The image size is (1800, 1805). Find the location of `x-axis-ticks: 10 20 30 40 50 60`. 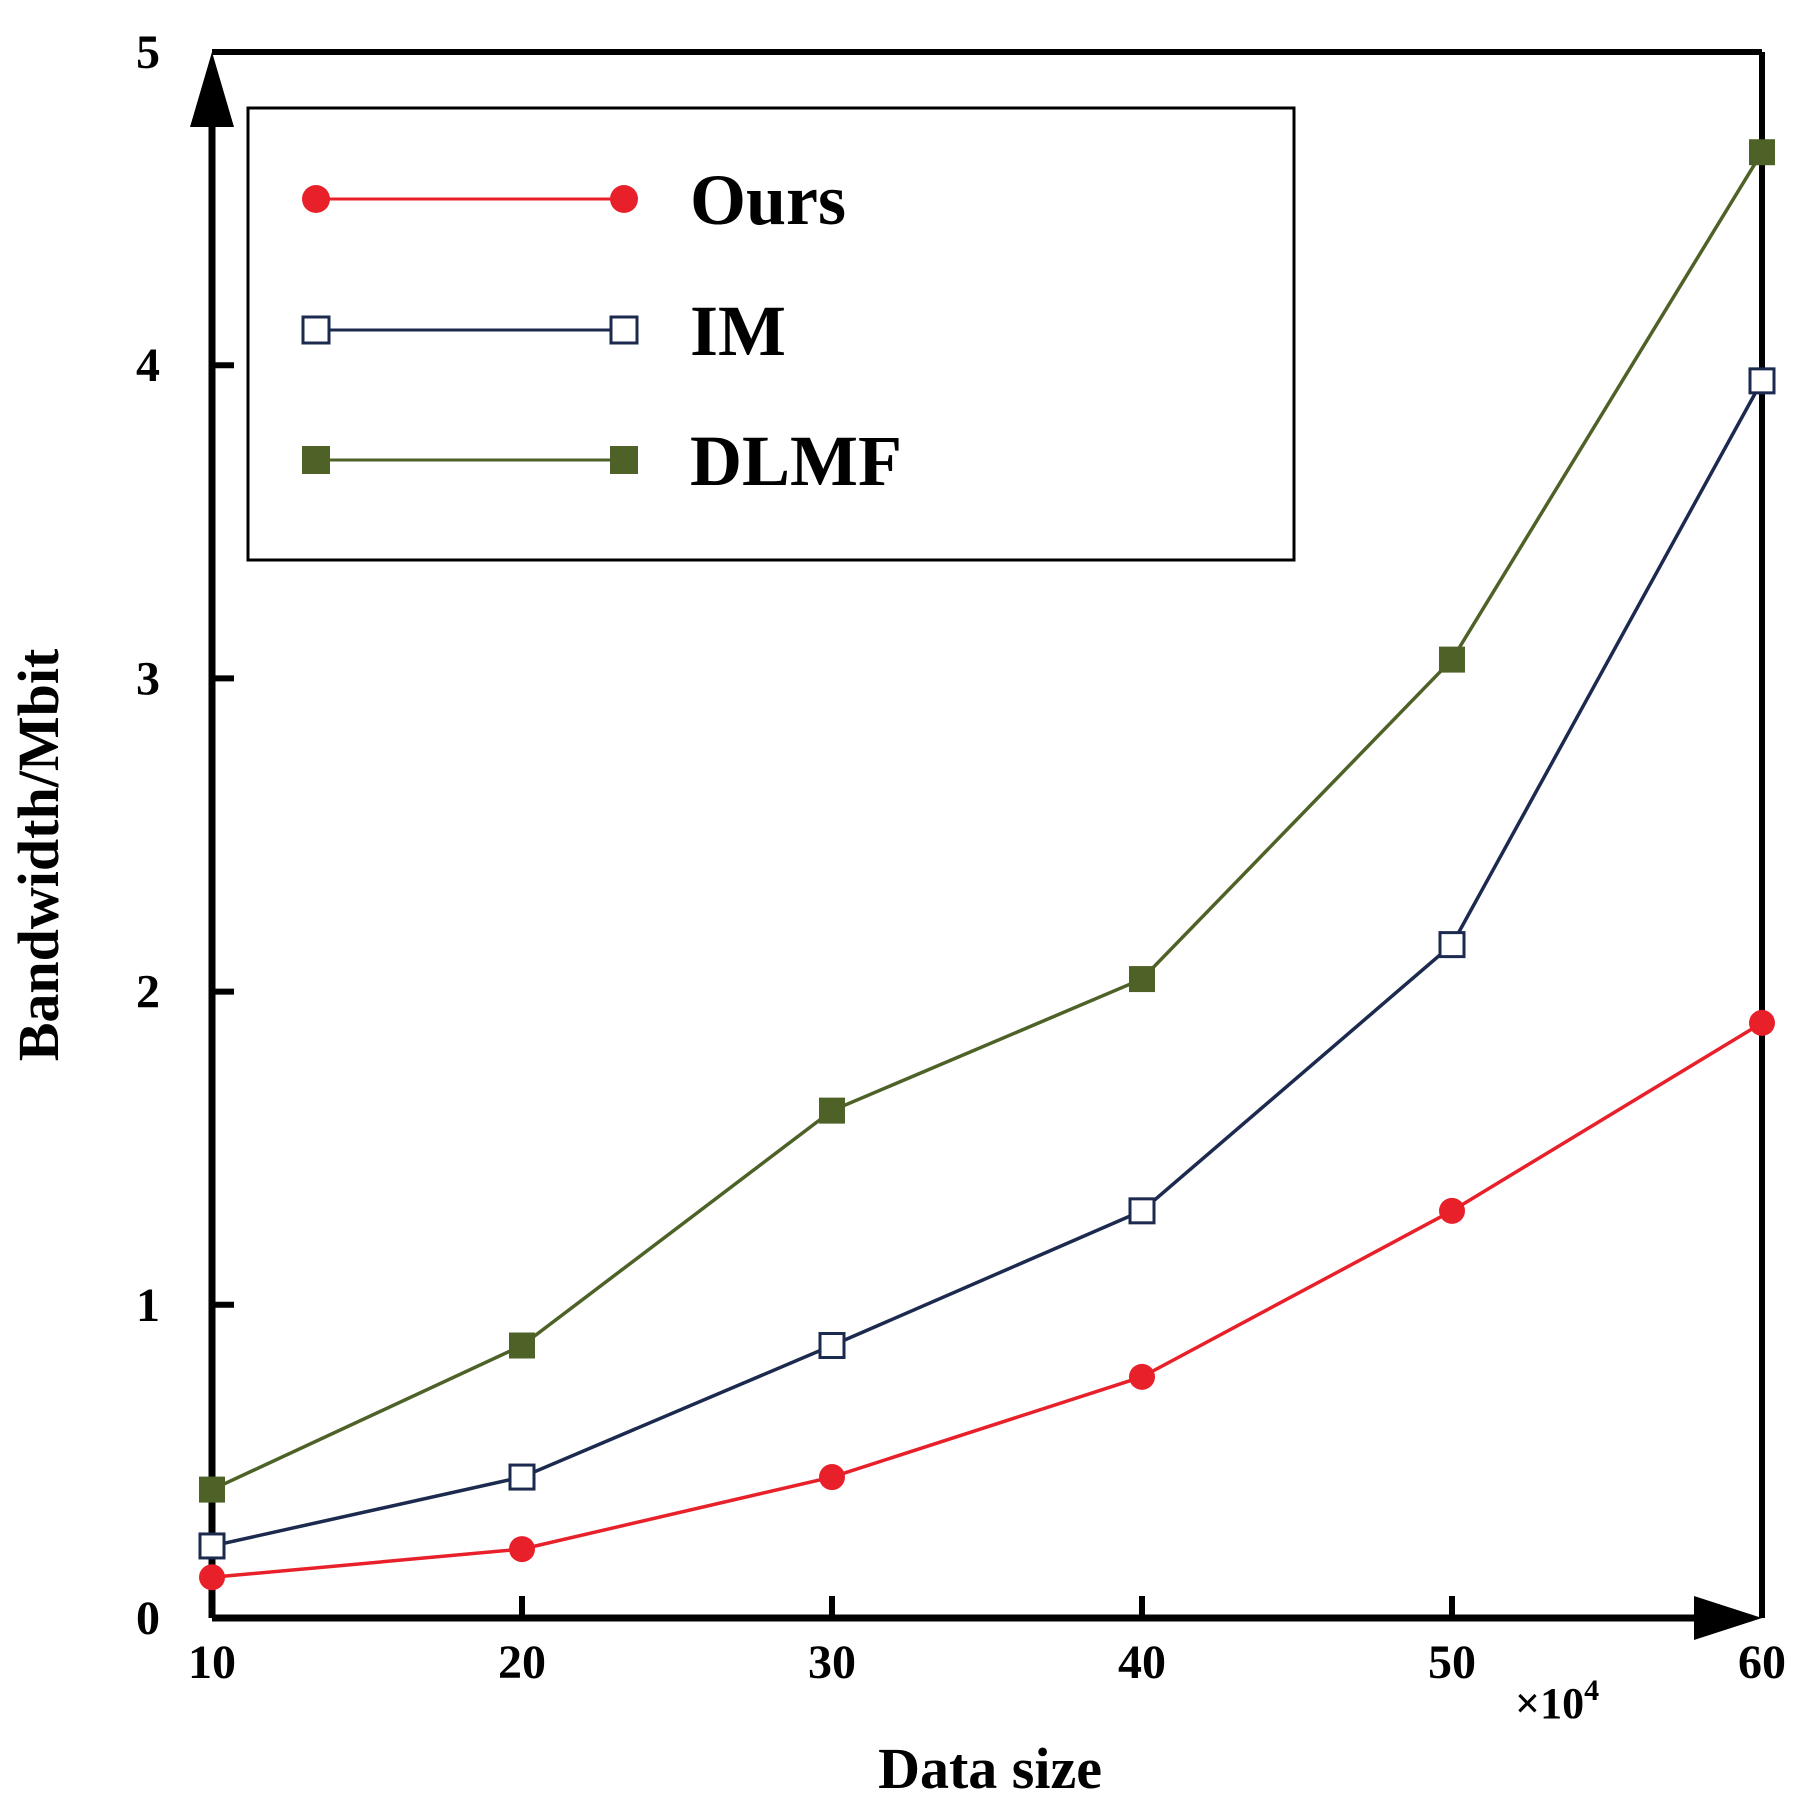

x-axis-ticks: 10 20 30 40 50 60 is located at coordinates (987, 1642).